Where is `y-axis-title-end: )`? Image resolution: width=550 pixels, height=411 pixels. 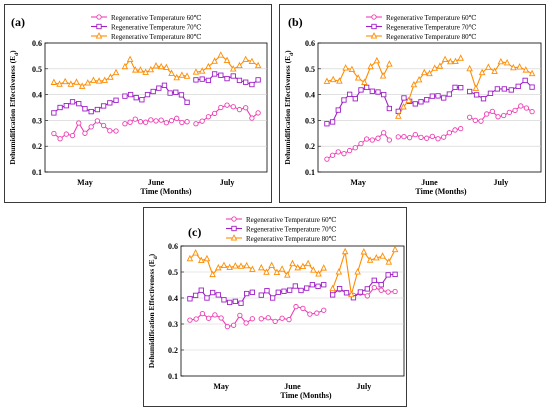
y-axis-title-end: ) is located at coordinates (151, 254).